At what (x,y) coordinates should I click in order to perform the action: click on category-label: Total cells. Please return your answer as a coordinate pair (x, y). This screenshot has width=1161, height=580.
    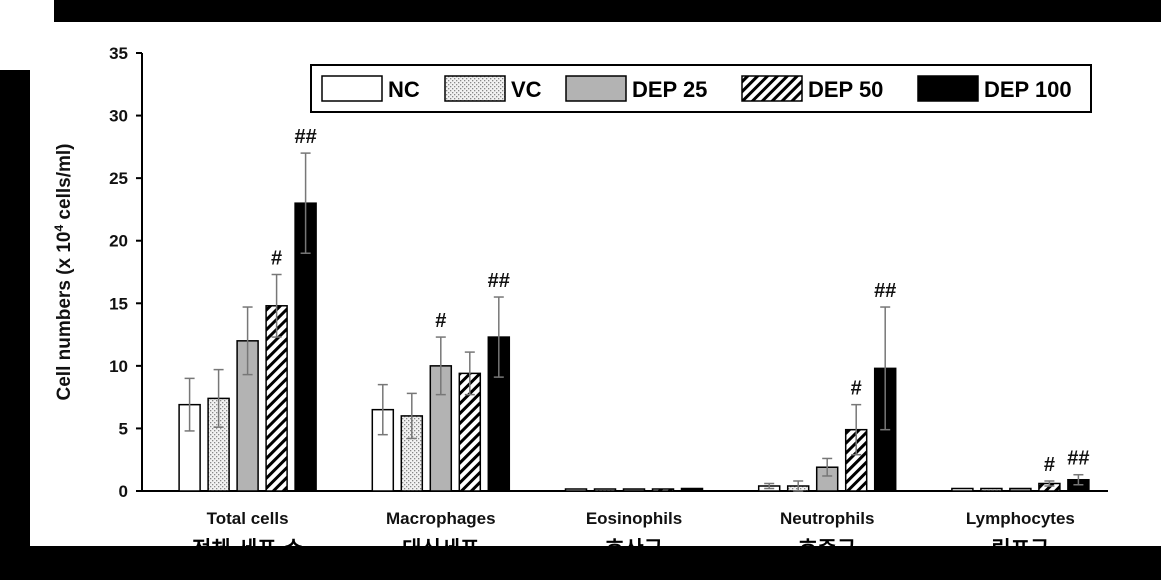
    Looking at the image, I should click on (248, 518).